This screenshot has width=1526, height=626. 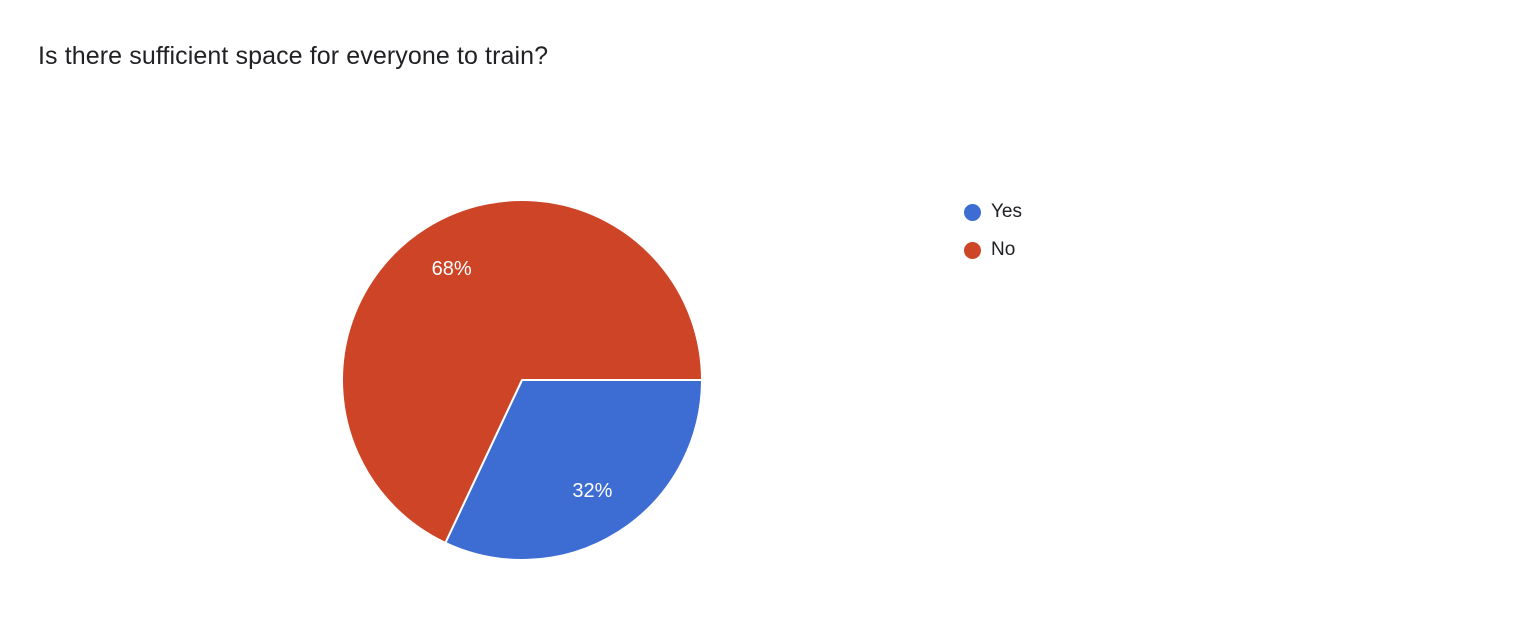 I want to click on pie-slice-value-label: 32%, so click(x=592, y=491).